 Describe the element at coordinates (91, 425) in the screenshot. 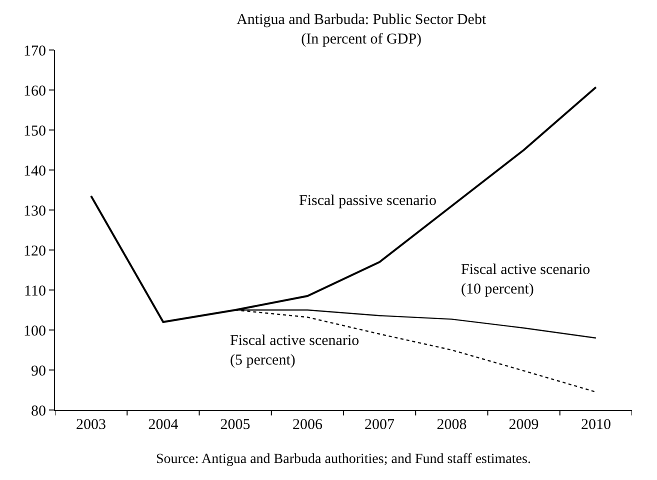

I see `x-tick-label: 2003` at that location.